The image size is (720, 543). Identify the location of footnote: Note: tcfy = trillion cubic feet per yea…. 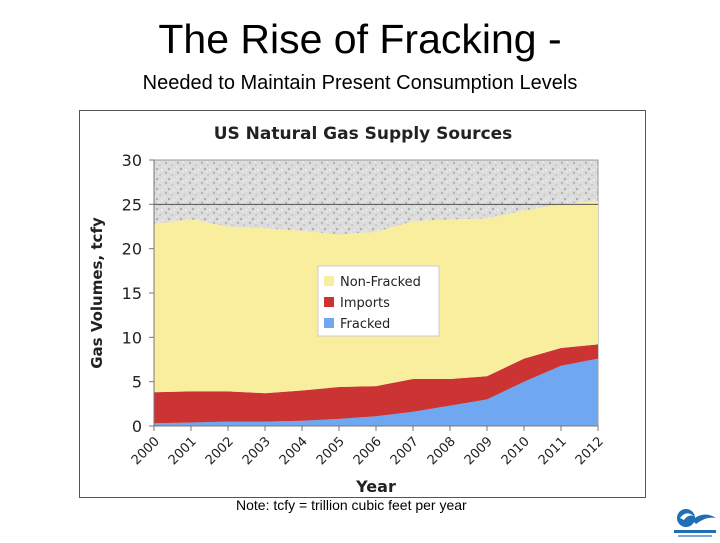
(351, 505).